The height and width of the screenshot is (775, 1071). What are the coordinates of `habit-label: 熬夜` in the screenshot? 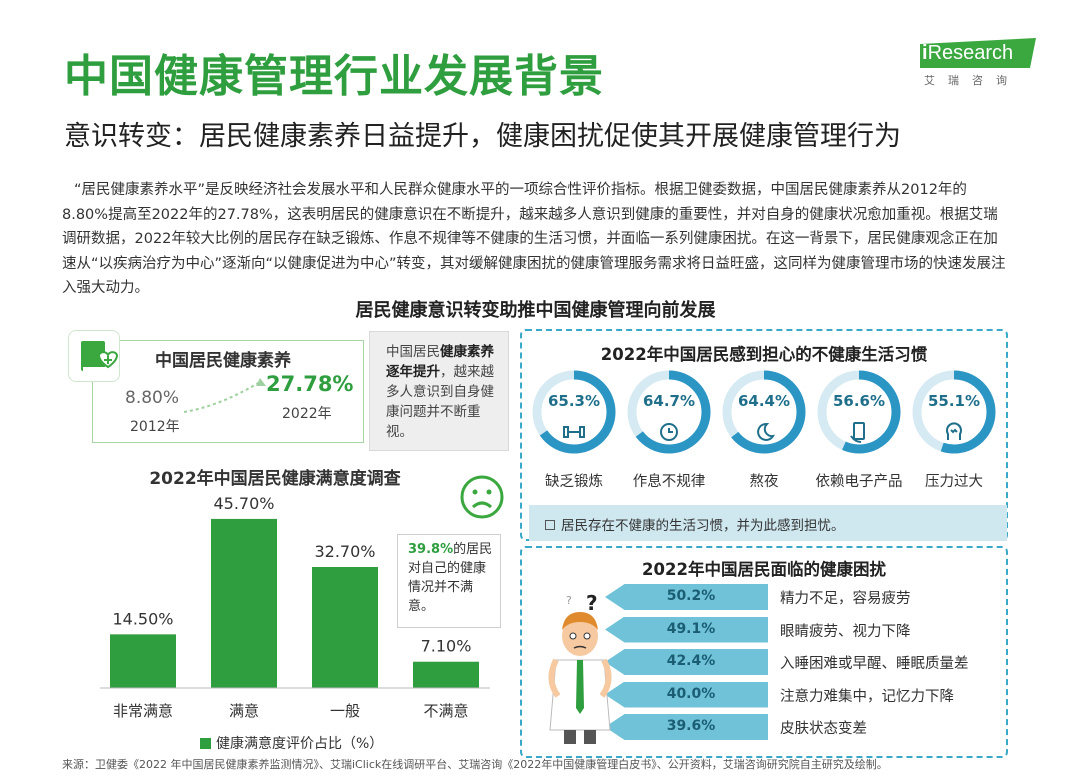 It's located at (764, 482).